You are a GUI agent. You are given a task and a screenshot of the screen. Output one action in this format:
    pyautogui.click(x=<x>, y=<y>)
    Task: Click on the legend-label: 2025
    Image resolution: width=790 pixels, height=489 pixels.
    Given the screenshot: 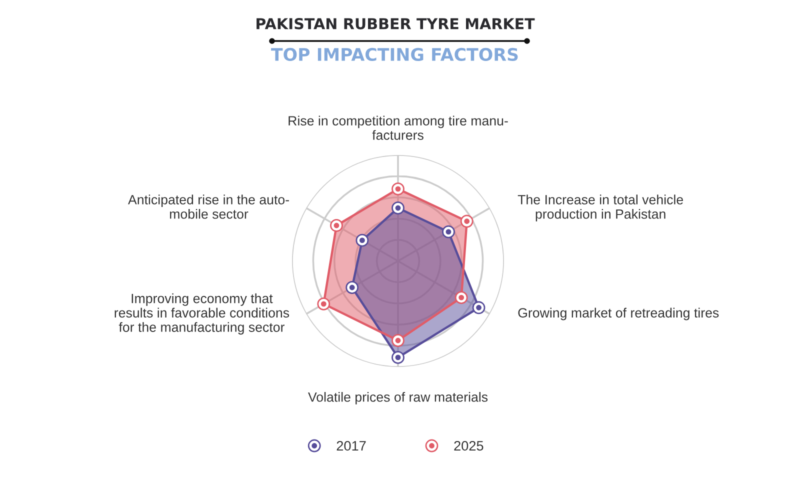 What is the action you would take?
    pyautogui.click(x=469, y=446)
    